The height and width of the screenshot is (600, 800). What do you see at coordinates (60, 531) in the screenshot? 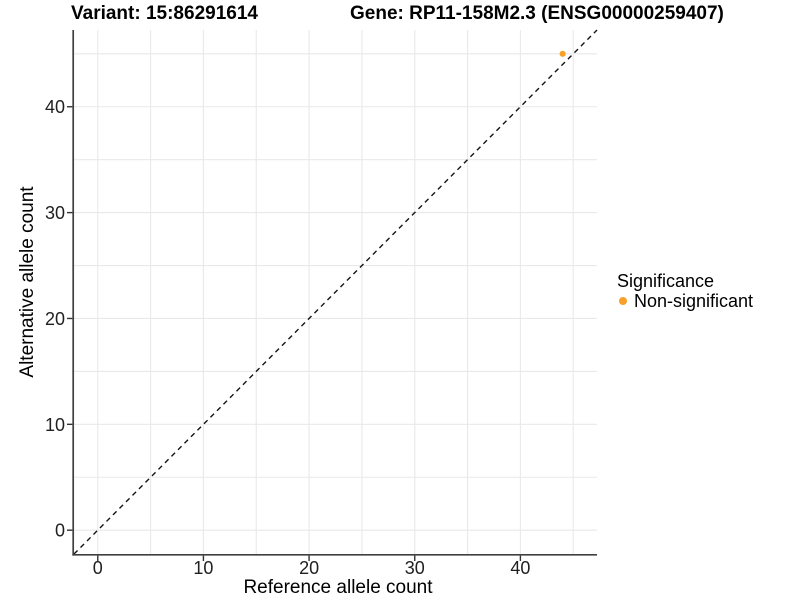
I see `y-tick-label: 0` at bounding box center [60, 531].